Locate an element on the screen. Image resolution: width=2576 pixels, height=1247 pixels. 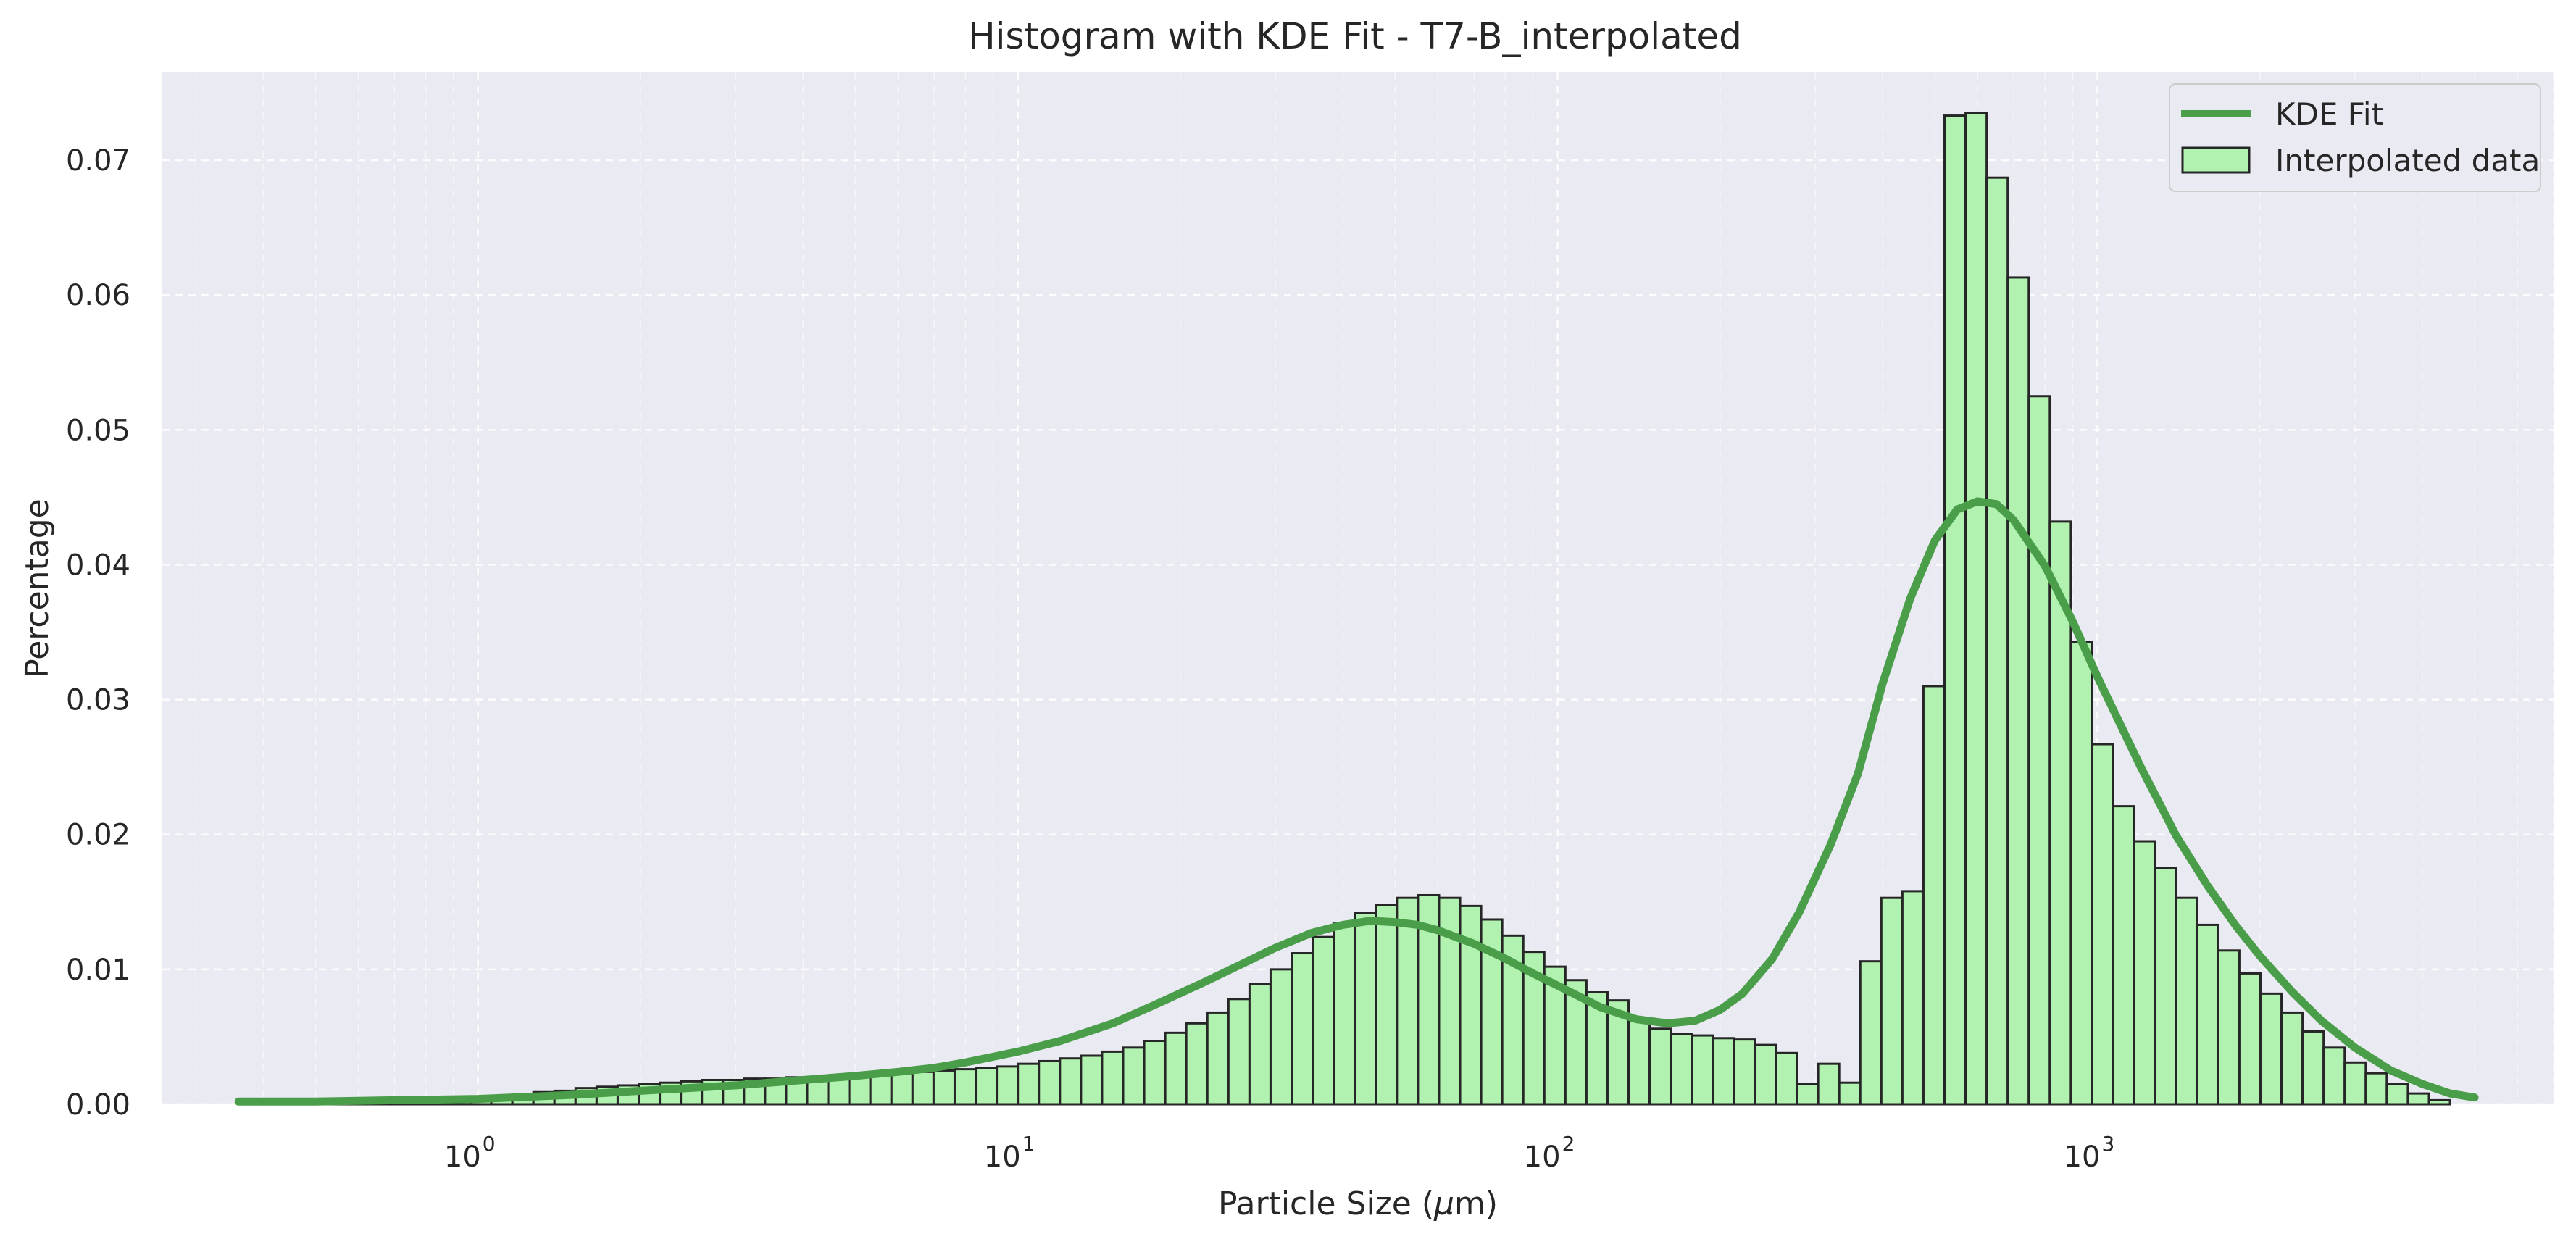
y-tick-label: 0.05 is located at coordinates (98, 431).